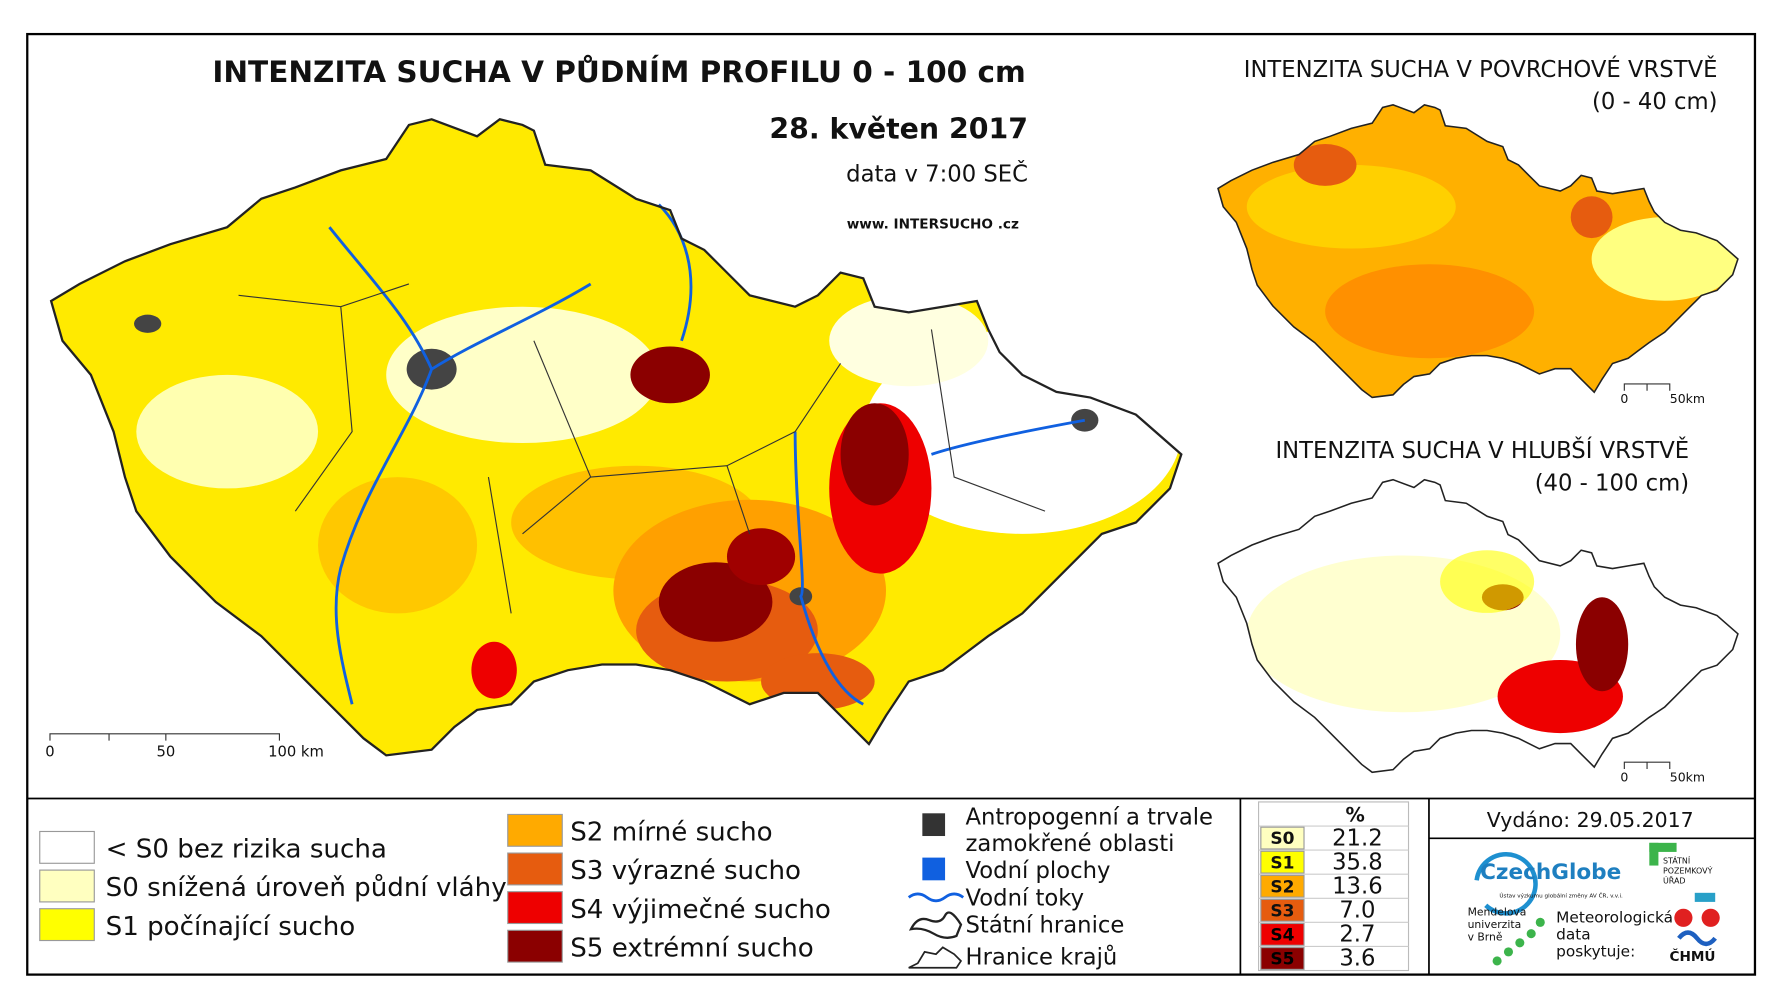 The image size is (1772, 1003). Describe the element at coordinates (935, 925) in the screenshot. I see `border-icon` at that location.